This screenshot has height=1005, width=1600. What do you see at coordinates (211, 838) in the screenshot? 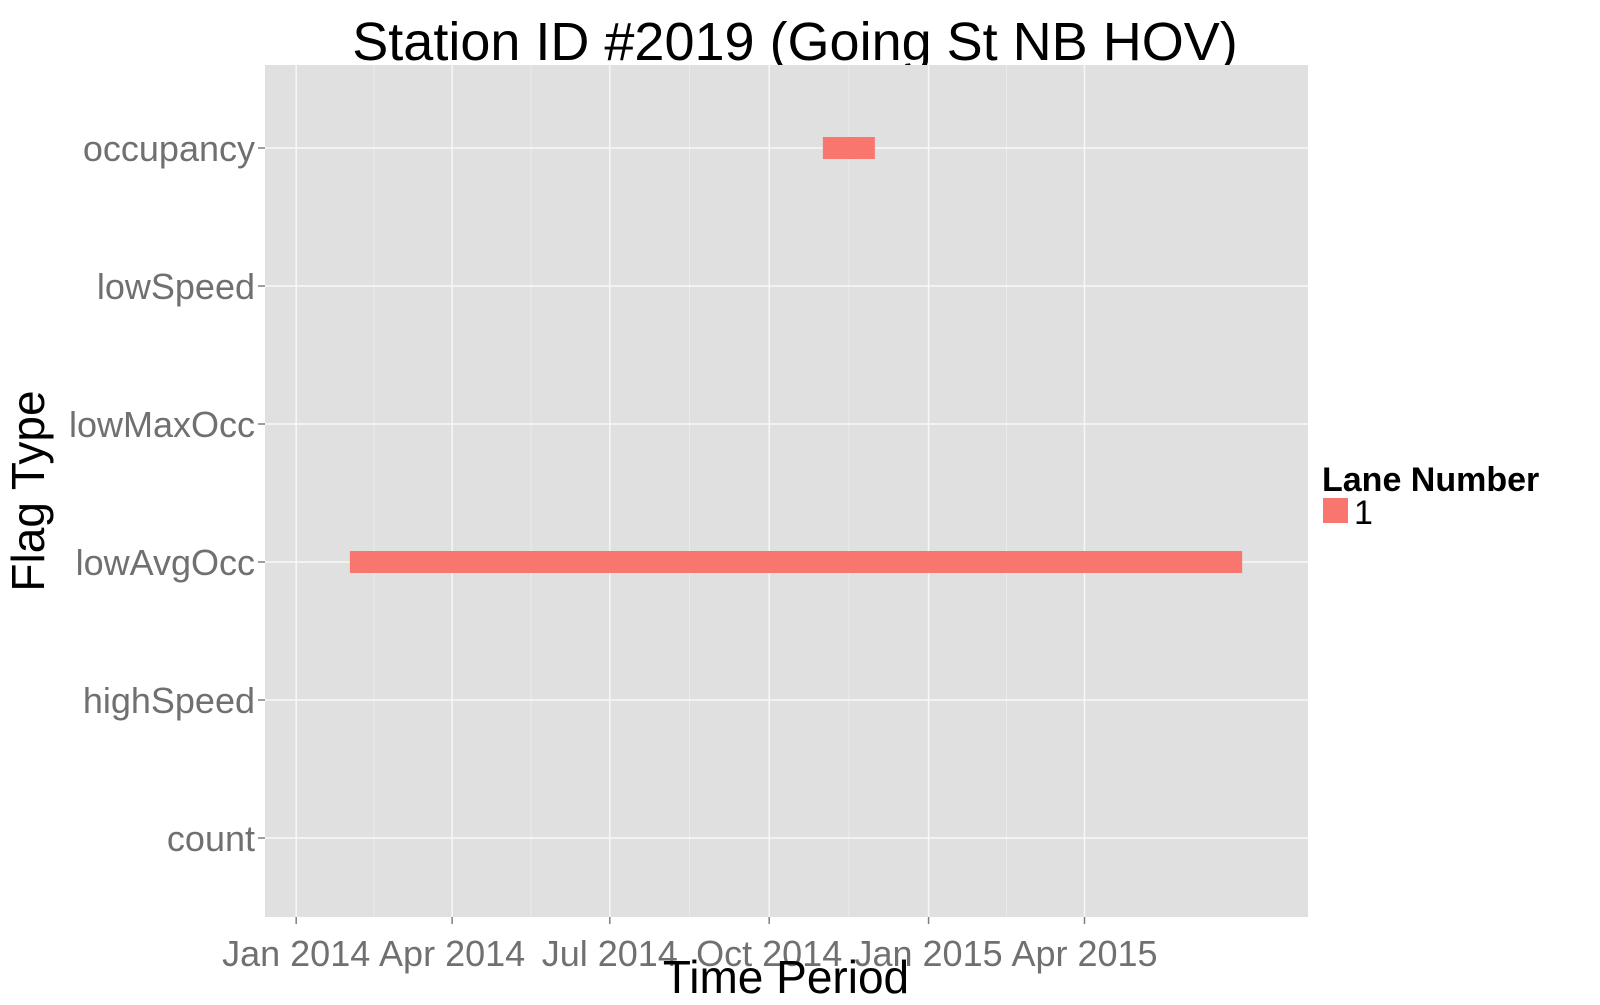
I see `y-tick-label: count` at bounding box center [211, 838].